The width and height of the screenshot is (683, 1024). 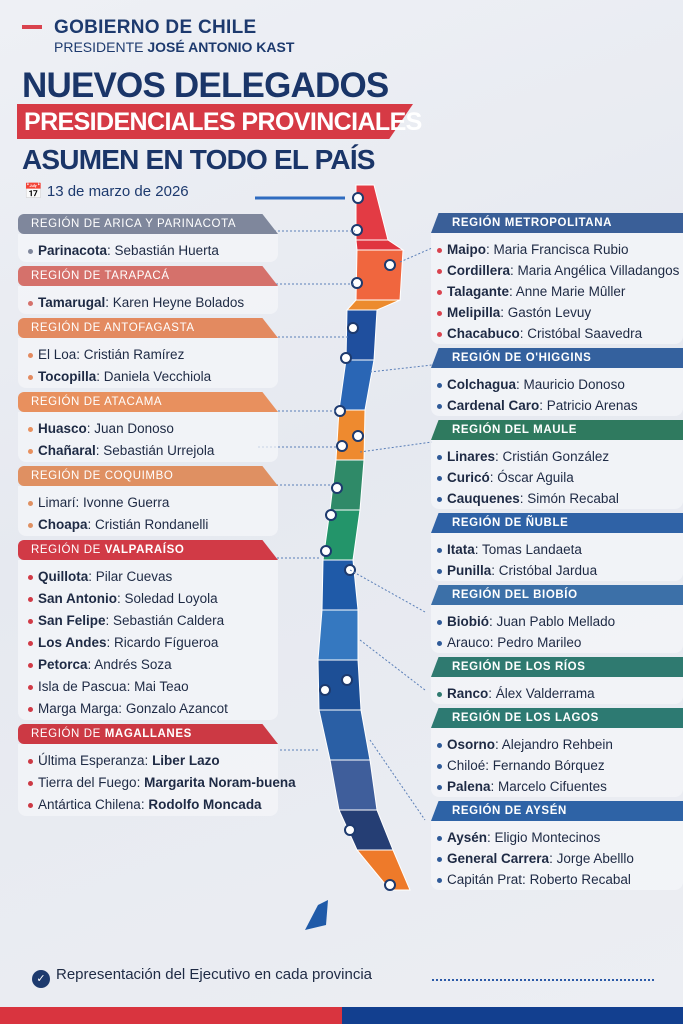 I want to click on region-header: REGIÓN DE O'HIGGINS, so click(x=557, y=358).